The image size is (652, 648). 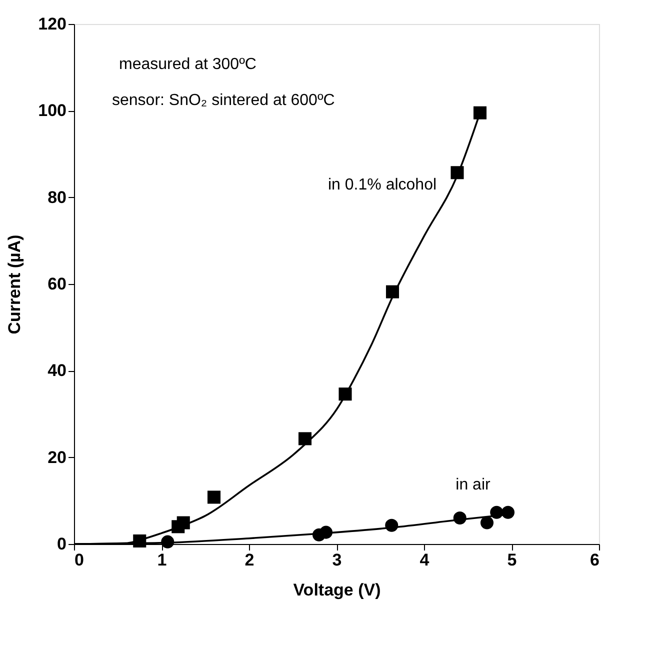 What do you see at coordinates (512, 560) in the screenshot?
I see `x-tick-label: 5` at bounding box center [512, 560].